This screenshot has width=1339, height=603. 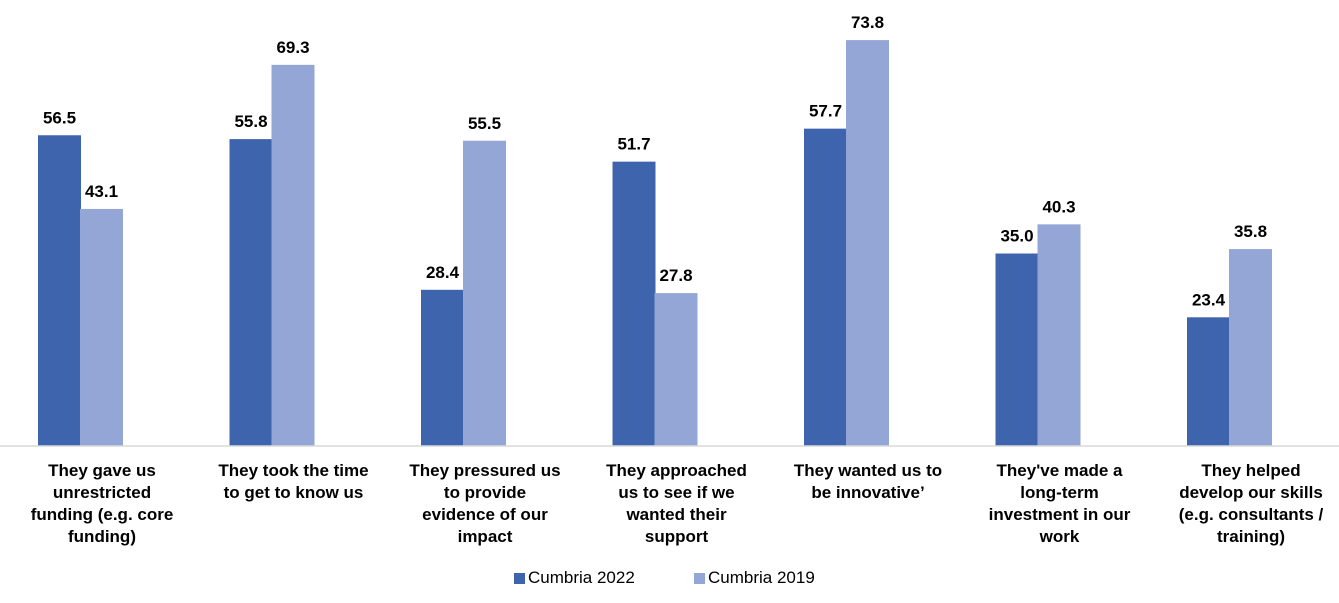 What do you see at coordinates (867, 22) in the screenshot?
I see `data-label-series2-4: 73.8` at bounding box center [867, 22].